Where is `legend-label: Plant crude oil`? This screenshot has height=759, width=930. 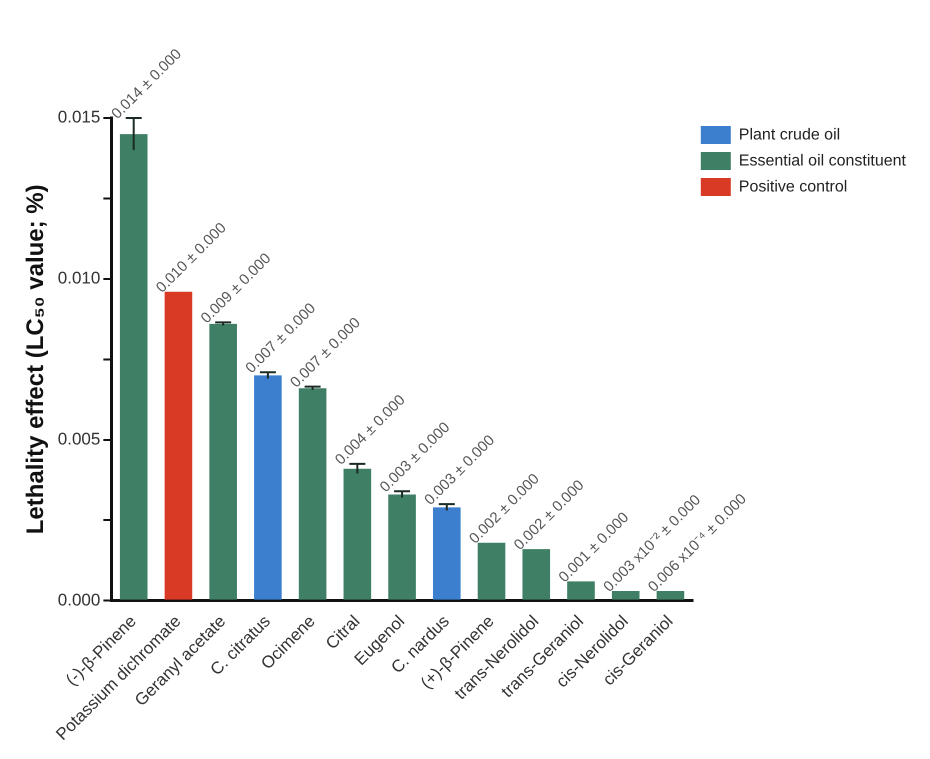 legend-label: Plant crude oil is located at coordinates (789, 135).